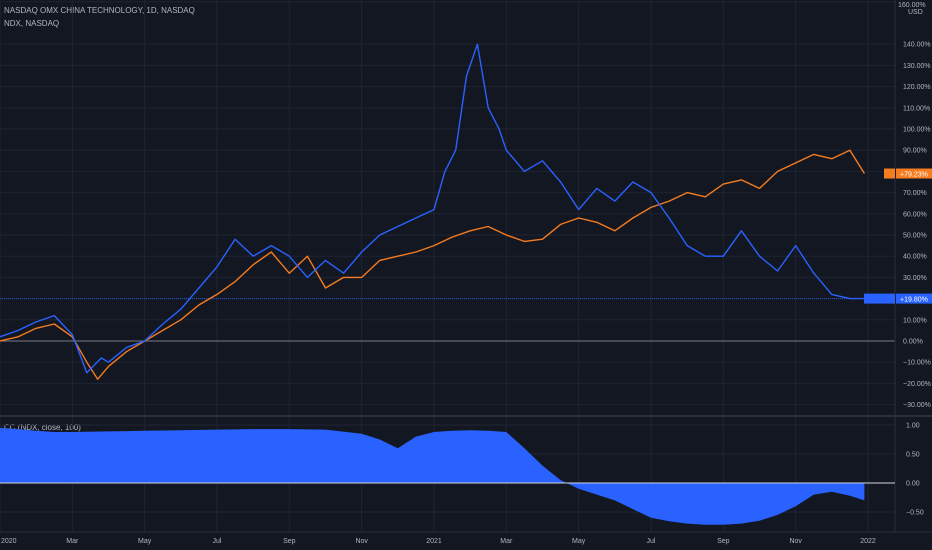  Describe the element at coordinates (915, 278) in the screenshot. I see `y-tick-label: 30.00%` at that location.